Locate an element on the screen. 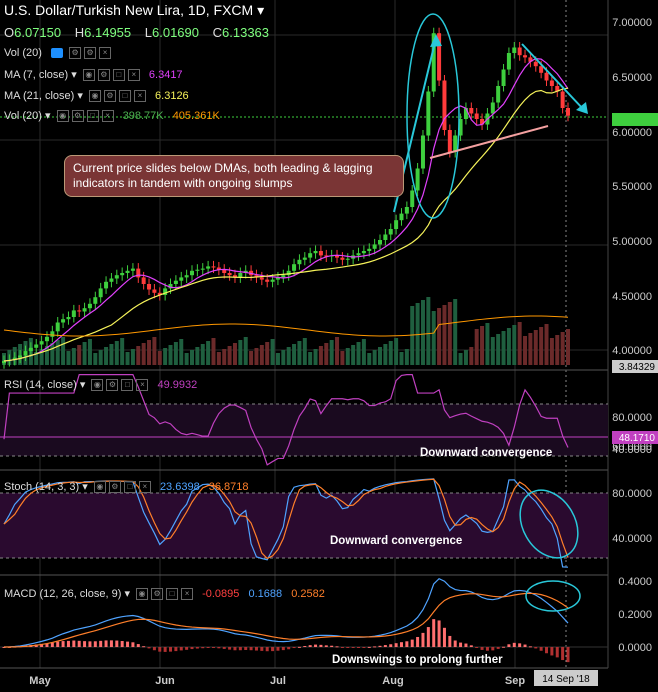 The image size is (658, 692). indicator-ma7: MA (7, close) ▾ ◉ ⚙ □ × 6.3417 is located at coordinates (93, 75).